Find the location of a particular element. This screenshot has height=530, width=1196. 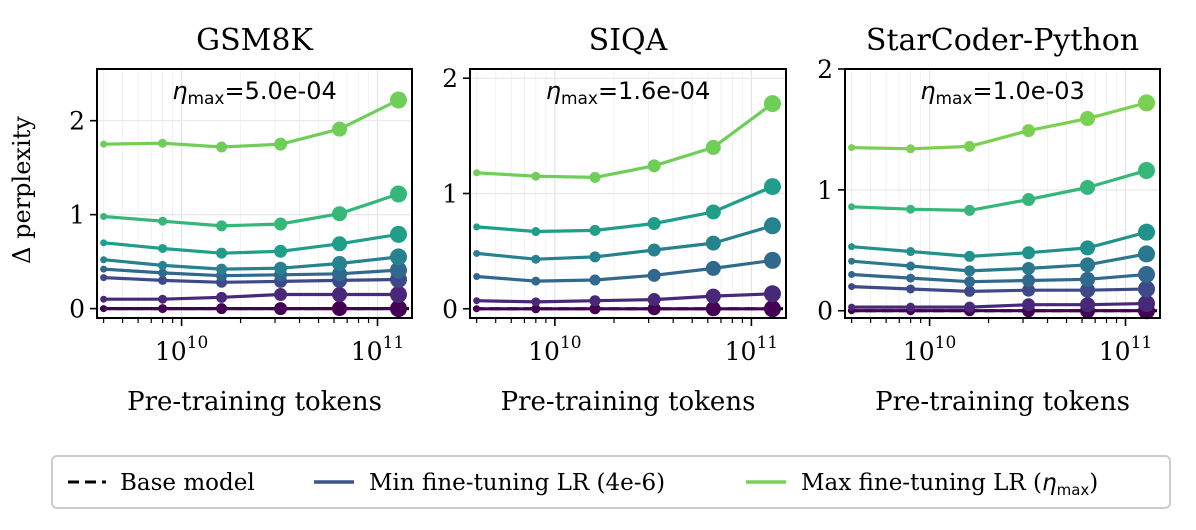

y-axis-label: Δ perplexity is located at coordinates (22, 190).